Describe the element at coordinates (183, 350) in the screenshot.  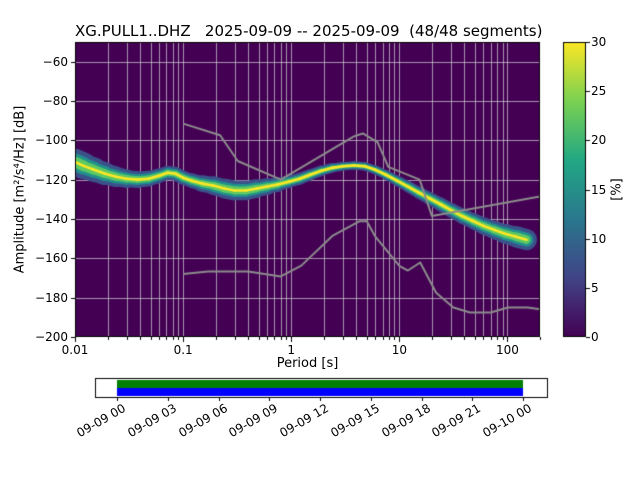
I see `x-tick-label: 0.1` at that location.